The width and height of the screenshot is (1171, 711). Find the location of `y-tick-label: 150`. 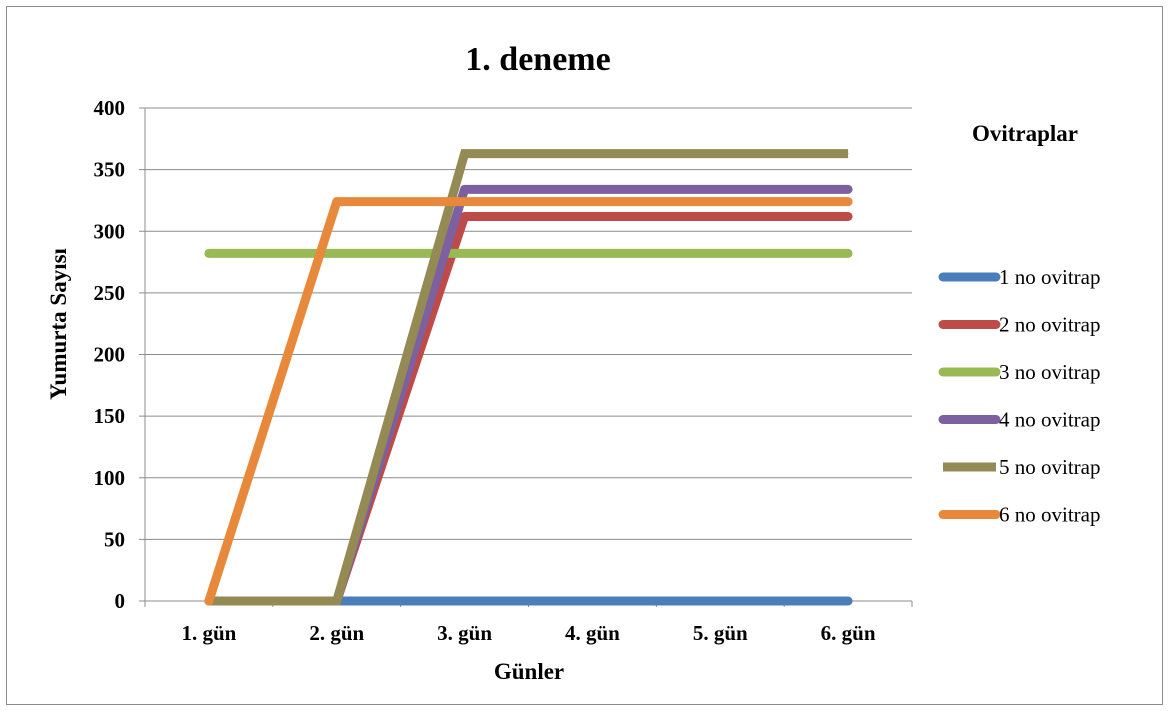

y-tick-label: 150 is located at coordinates (110, 416).